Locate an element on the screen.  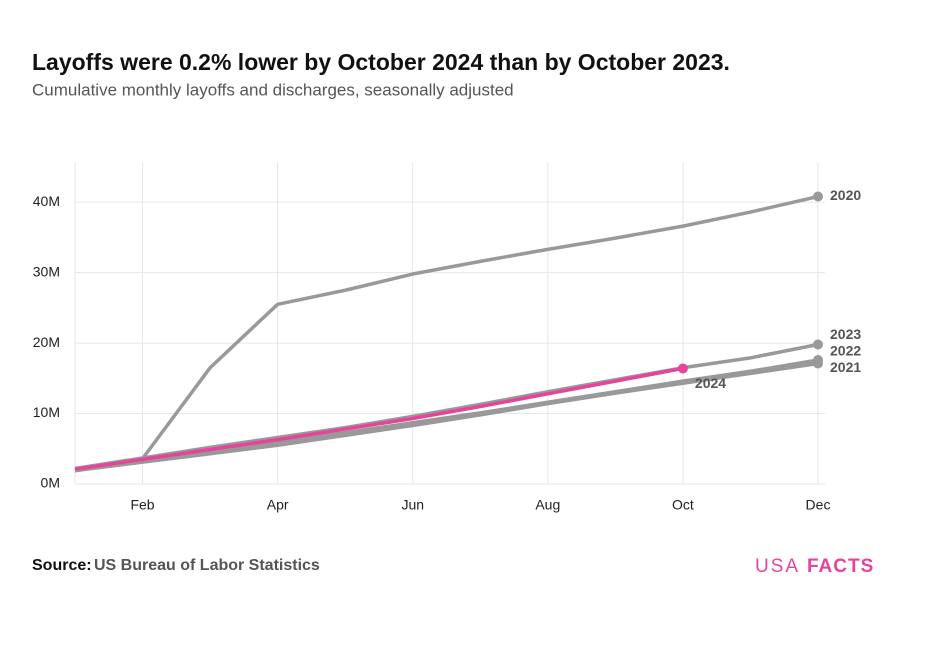
series-label: 2022 is located at coordinates (845, 351).